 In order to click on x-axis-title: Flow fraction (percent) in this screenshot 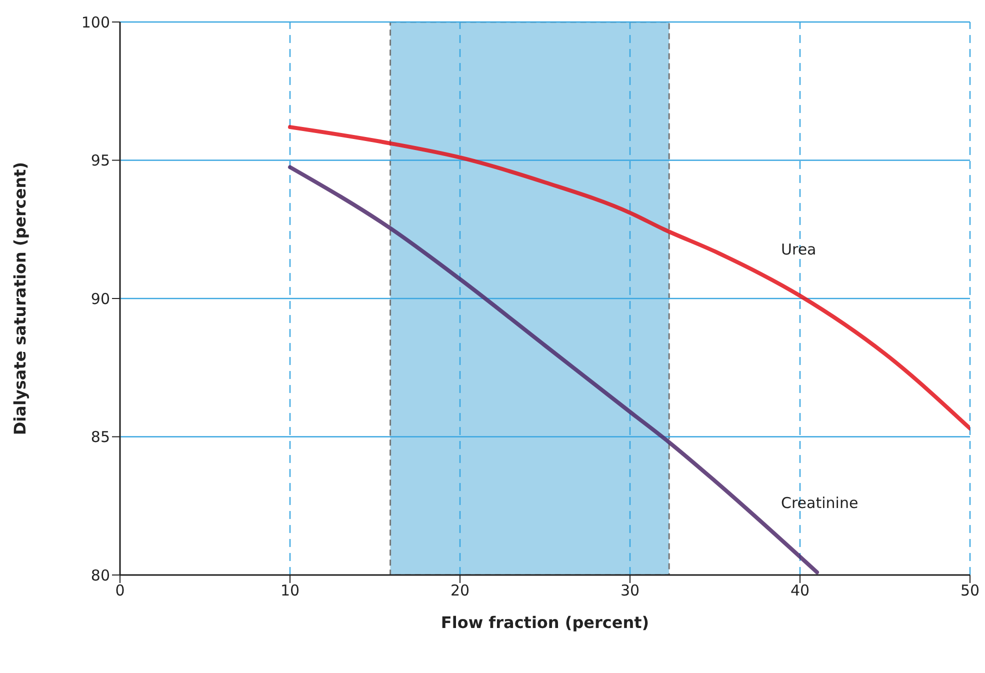, I will do `click(545, 622)`.